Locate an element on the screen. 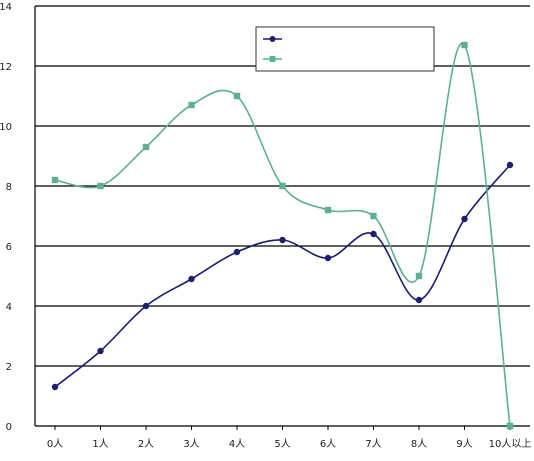  x-tick-label-2: 2人 is located at coordinates (146, 444).